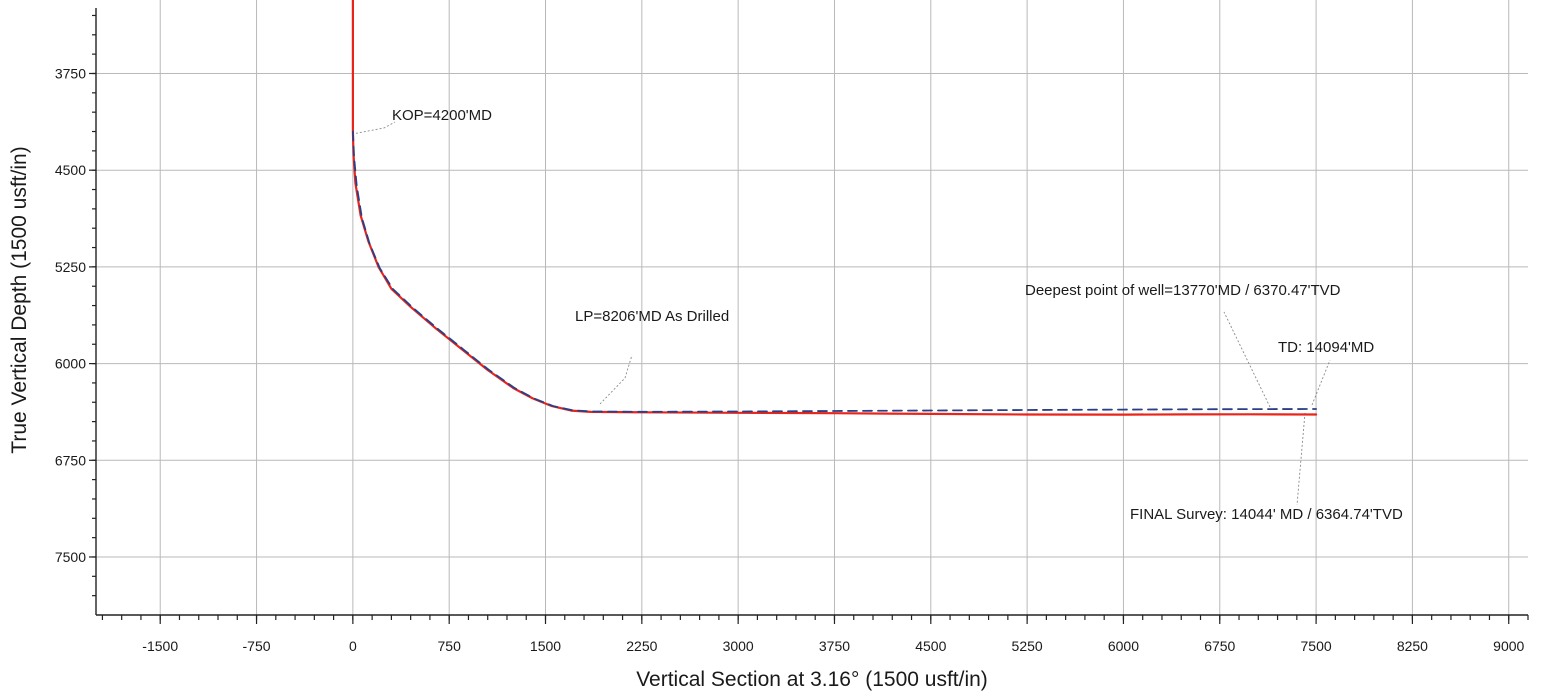 This screenshot has width=1543, height=696. What do you see at coordinates (1321, 382) in the screenshot?
I see `td-leader` at bounding box center [1321, 382].